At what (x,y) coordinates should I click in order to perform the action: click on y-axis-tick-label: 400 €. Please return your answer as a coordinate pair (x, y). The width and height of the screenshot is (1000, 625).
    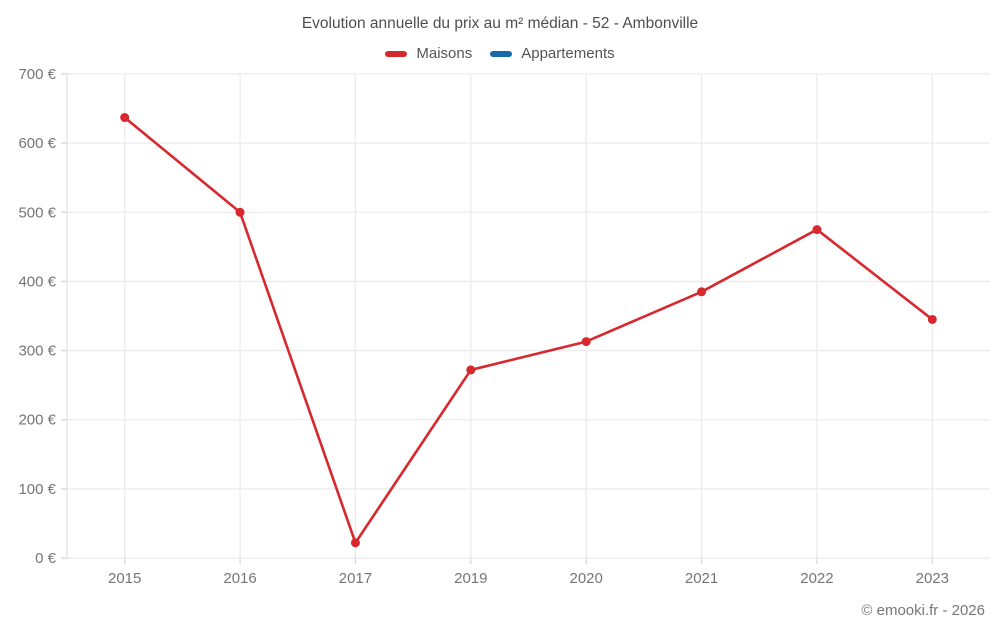
    Looking at the image, I should click on (37, 281).